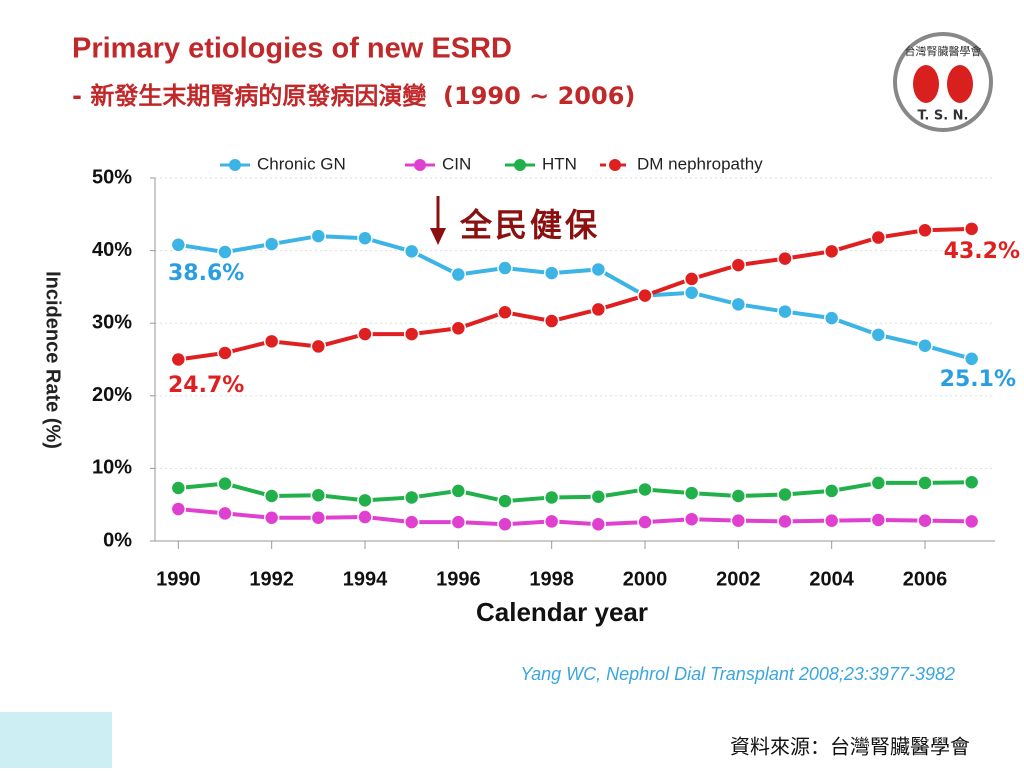 The height and width of the screenshot is (772, 1024). Describe the element at coordinates (112, 395) in the screenshot. I see `y-tick-label: 20%` at that location.